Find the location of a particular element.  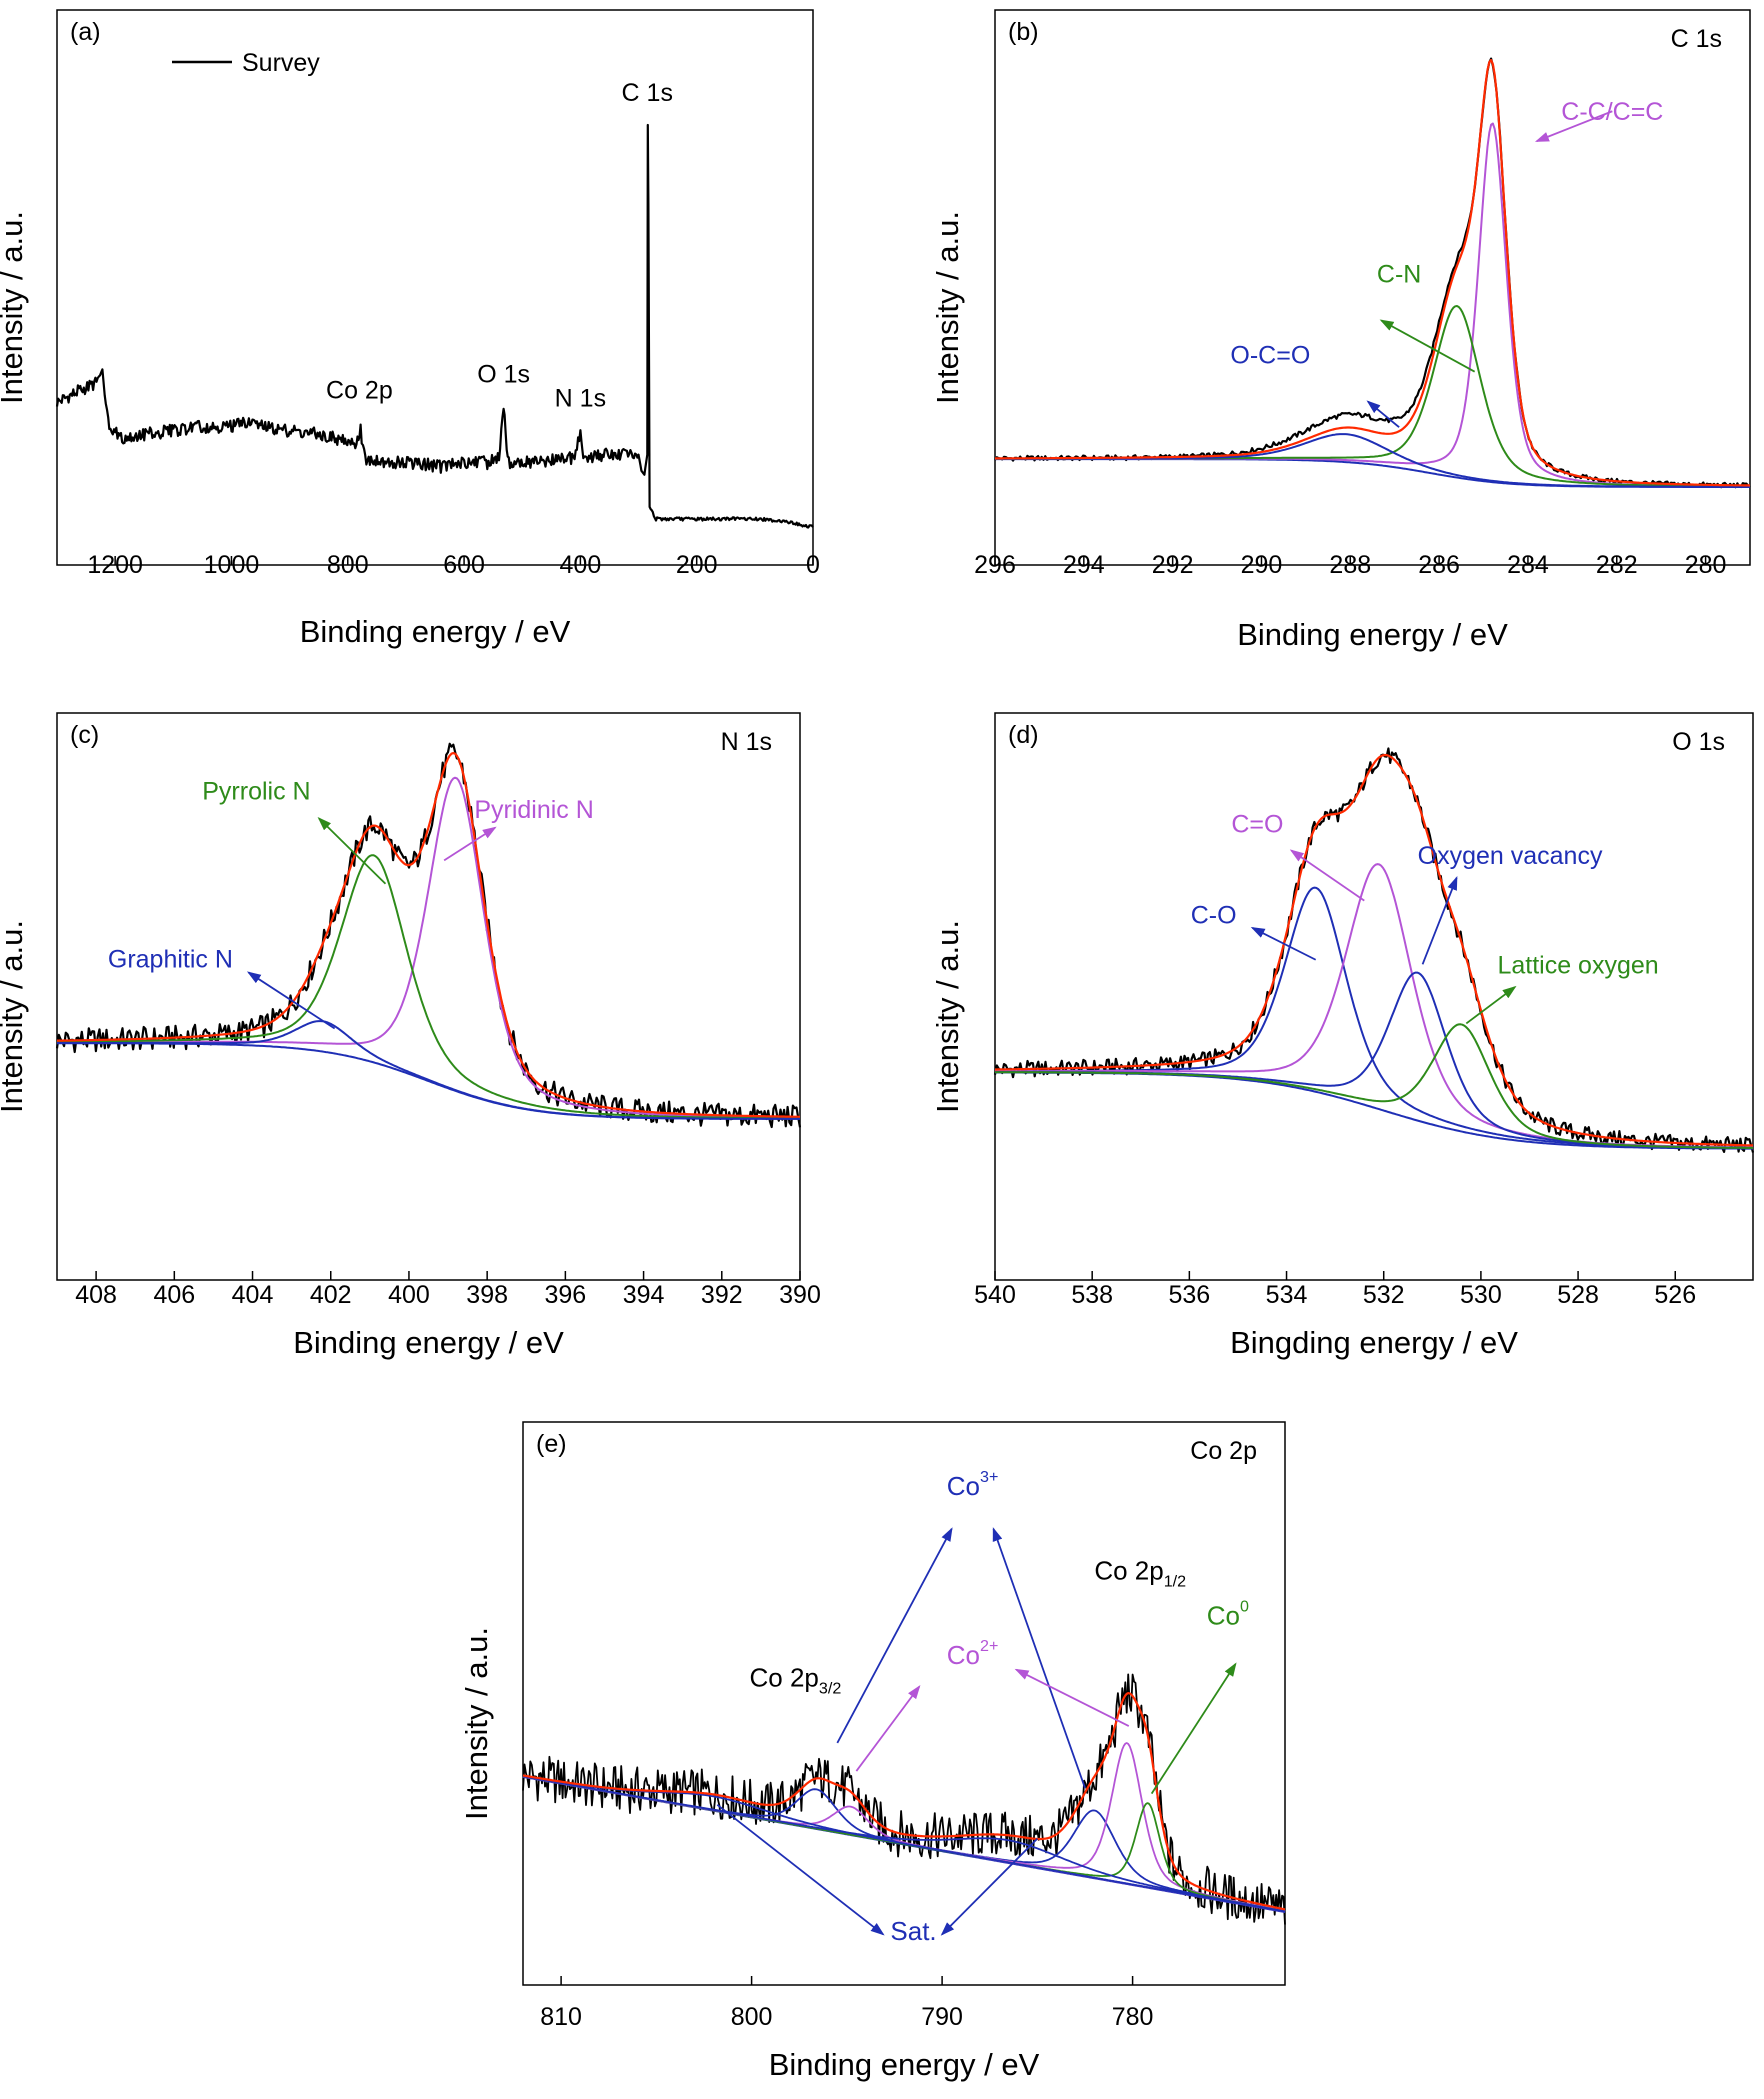

x-tick-label: 394 is located at coordinates (644, 1295).